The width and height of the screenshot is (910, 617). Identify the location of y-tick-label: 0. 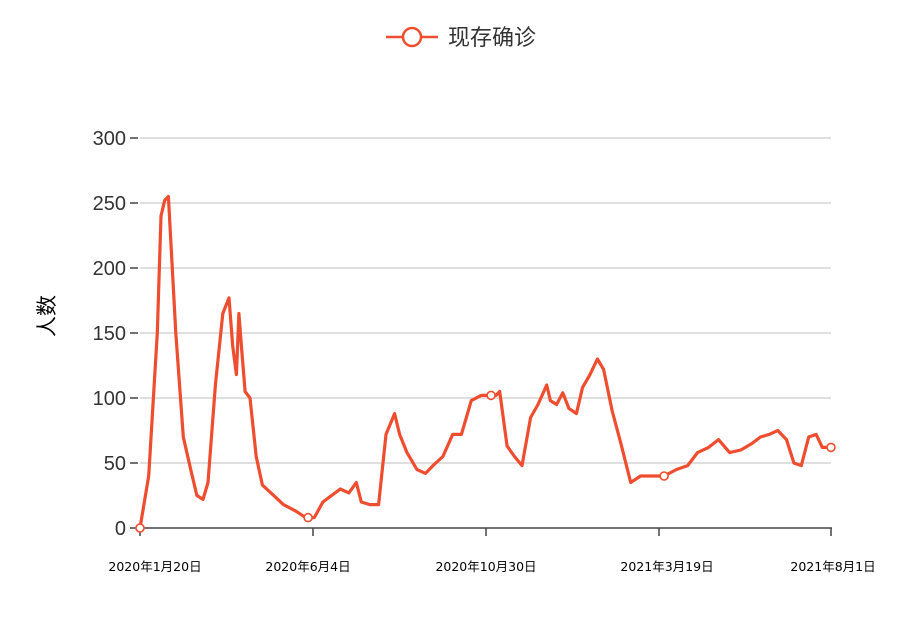
(120, 529).